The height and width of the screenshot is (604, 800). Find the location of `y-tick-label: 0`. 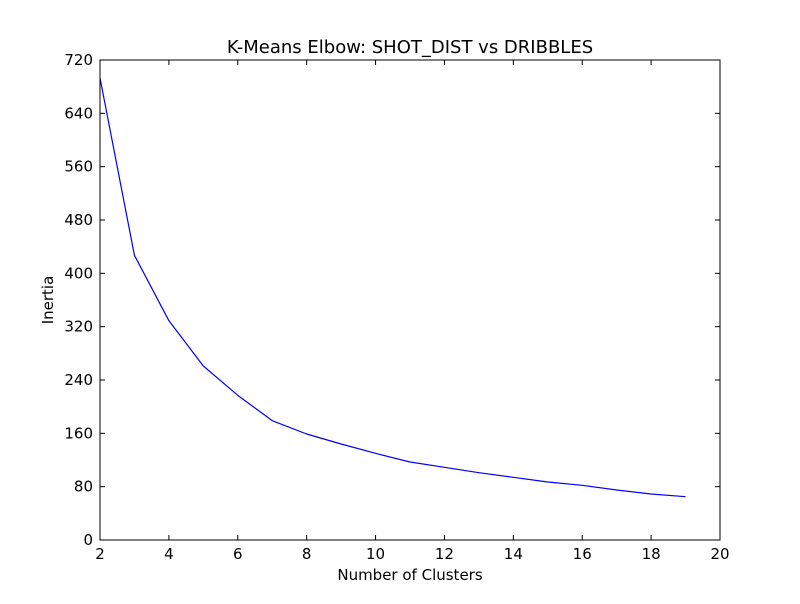

y-tick-label: 0 is located at coordinates (88, 540).